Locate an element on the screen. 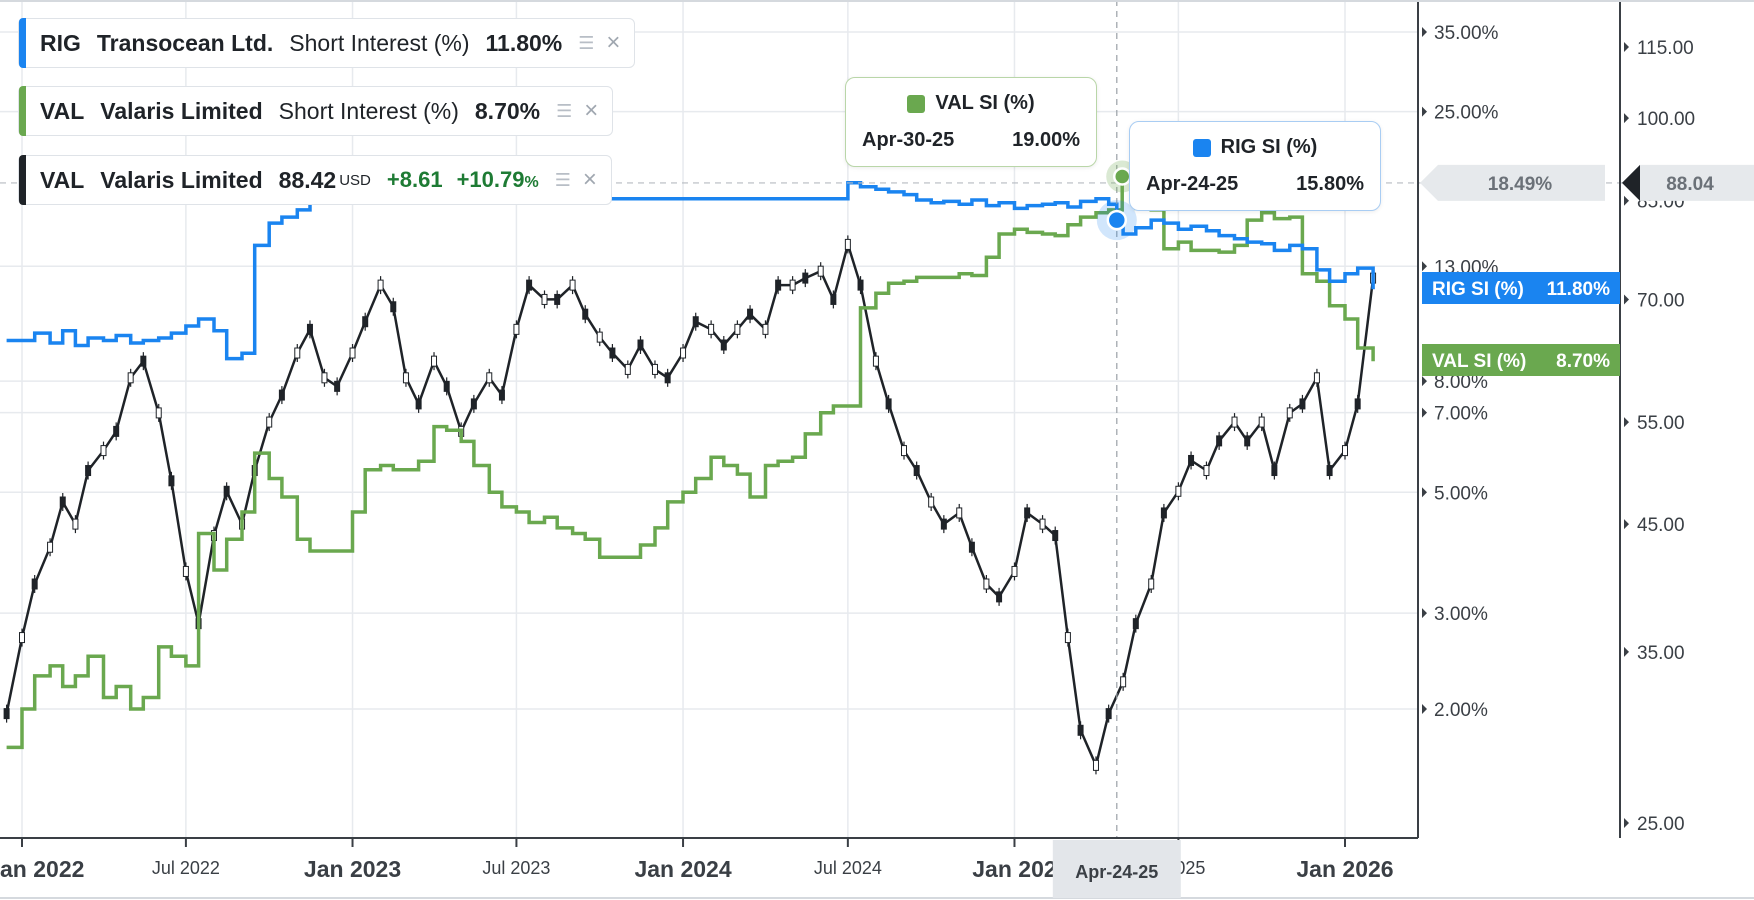  tooltip-val-si: VAL SI (%) Apr-30-25 19.00% is located at coordinates (971, 122).